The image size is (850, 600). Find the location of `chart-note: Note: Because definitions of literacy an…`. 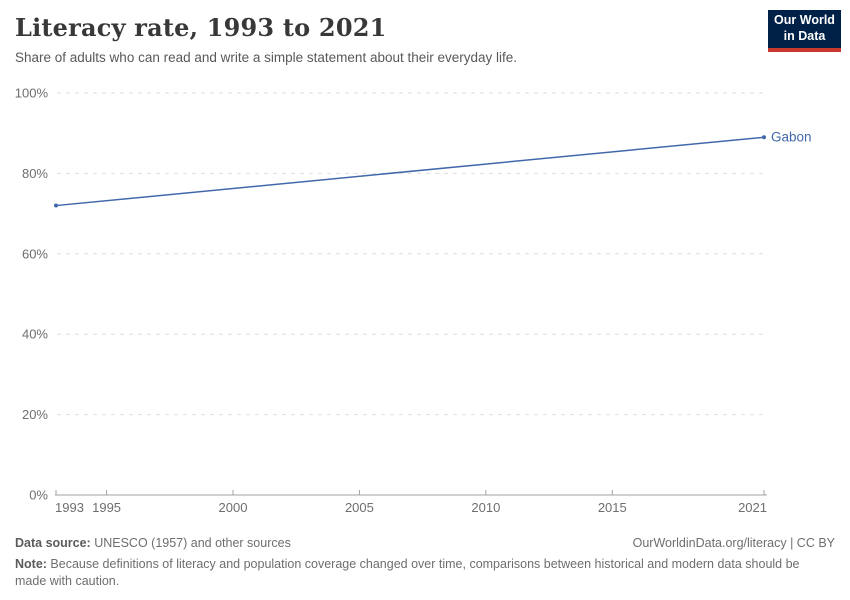

chart-note: Note: Because definitions of literacy an… is located at coordinates (418, 572).